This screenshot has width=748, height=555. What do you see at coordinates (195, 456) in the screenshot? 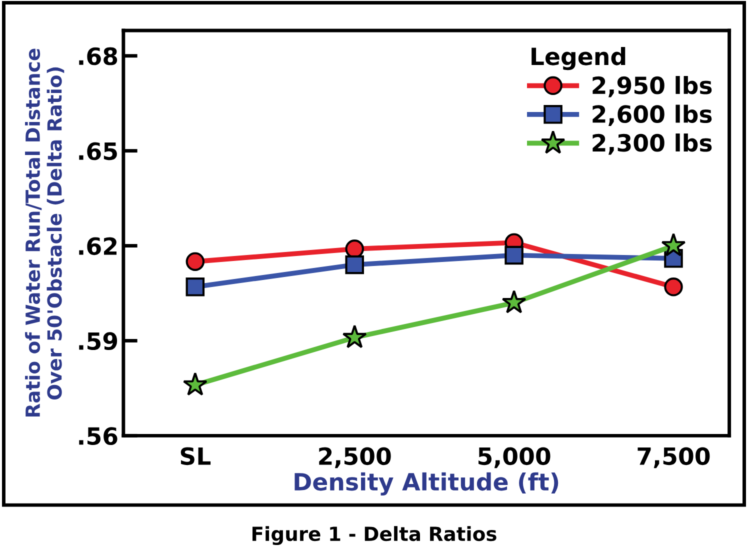
I see `x-tick-label: SL` at bounding box center [195, 456].